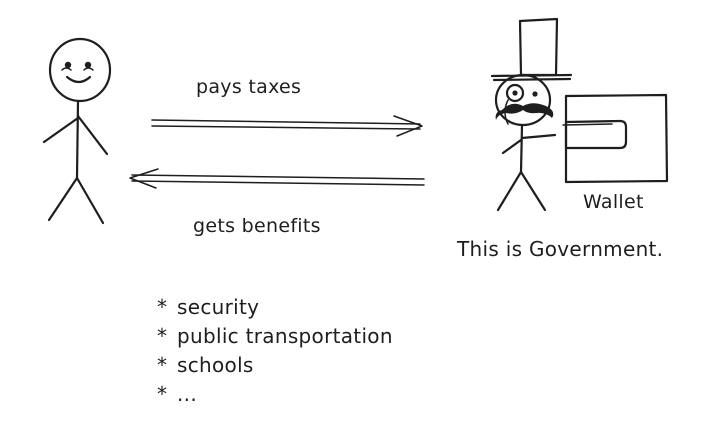  I want to click on list-item: schools, so click(215, 365).